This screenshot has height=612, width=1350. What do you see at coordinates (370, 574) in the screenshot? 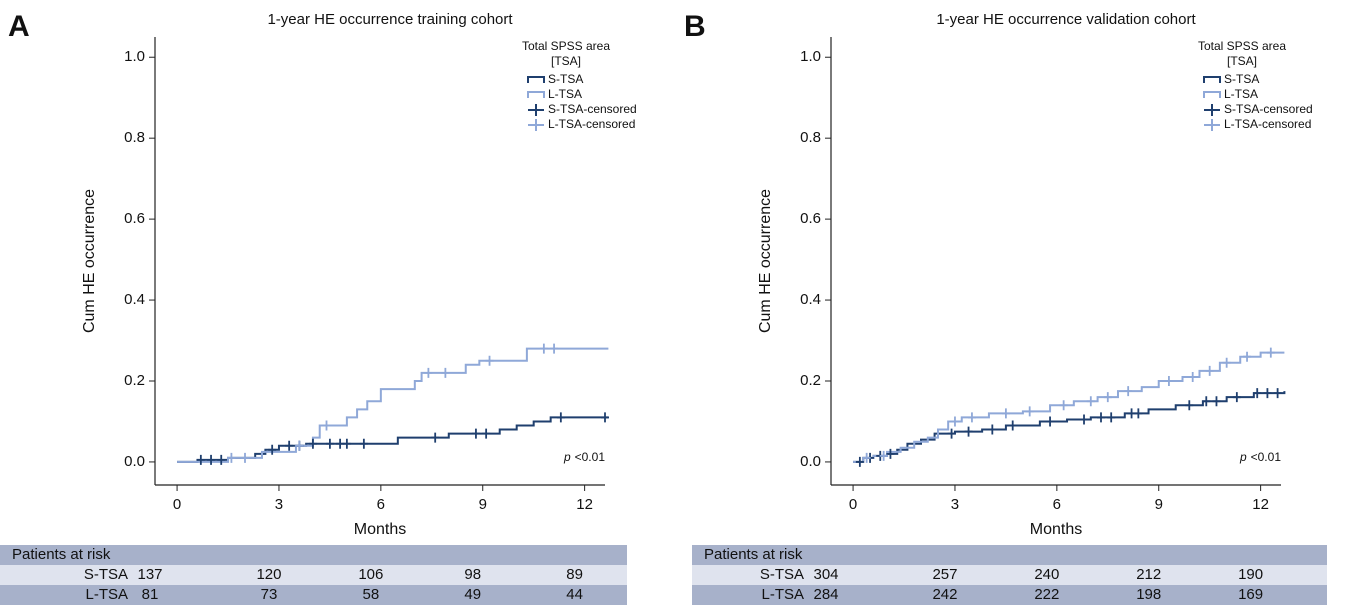
I see `at-risk-value: 106` at bounding box center [370, 574].